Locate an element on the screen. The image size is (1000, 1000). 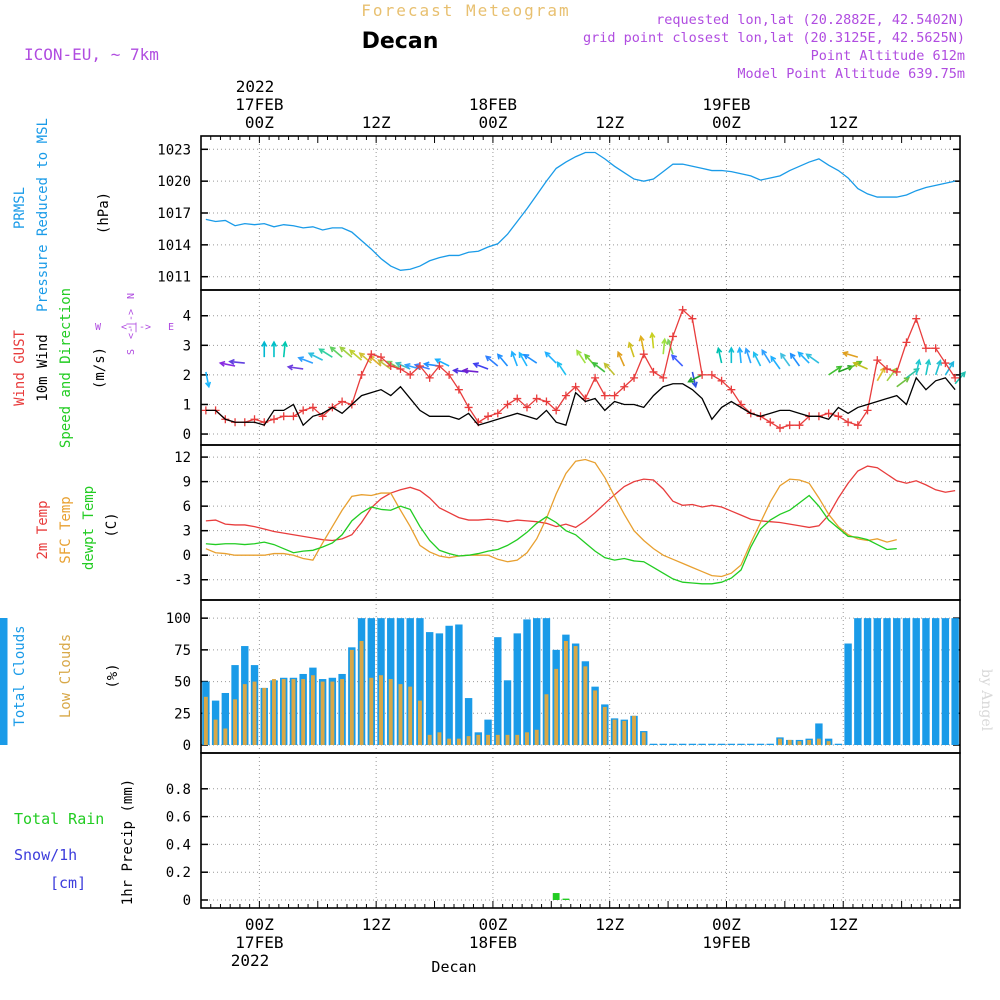
pressure-msl-label: Pressure Reduced to MSL is located at coordinates (43, 215).